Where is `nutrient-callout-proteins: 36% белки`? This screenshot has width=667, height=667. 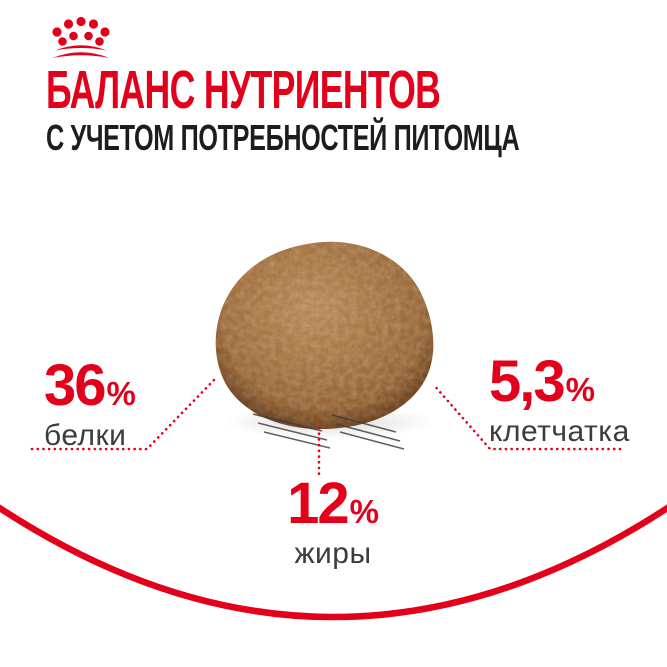 nutrient-callout-proteins: 36% белки is located at coordinates (90, 404).